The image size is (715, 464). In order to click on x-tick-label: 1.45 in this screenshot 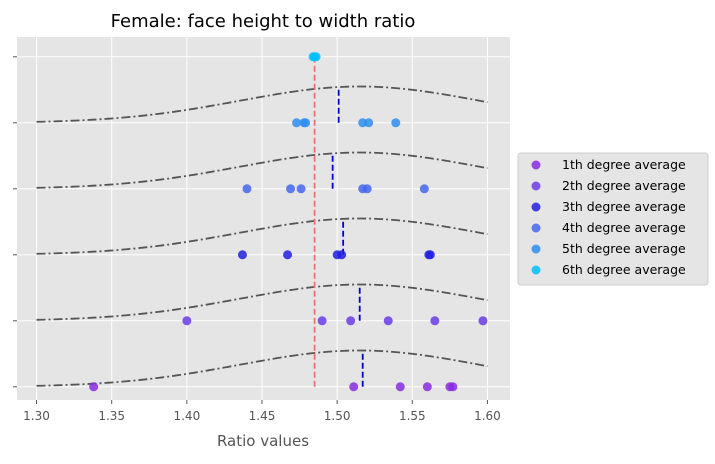, I will do `click(262, 416)`.